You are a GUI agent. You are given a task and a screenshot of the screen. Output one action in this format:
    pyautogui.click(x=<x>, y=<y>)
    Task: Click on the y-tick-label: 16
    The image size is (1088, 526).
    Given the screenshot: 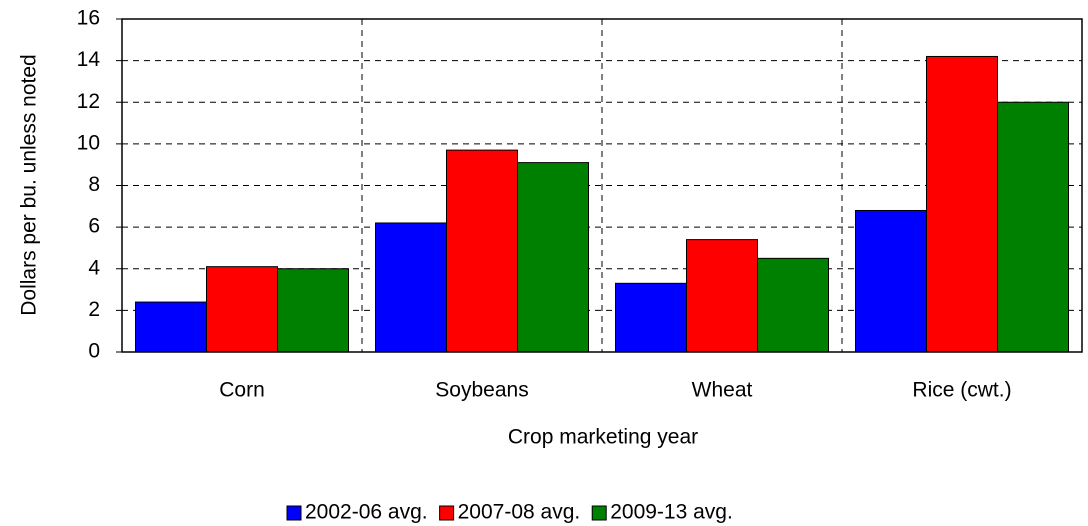 What is the action you would take?
    pyautogui.click(x=88, y=18)
    